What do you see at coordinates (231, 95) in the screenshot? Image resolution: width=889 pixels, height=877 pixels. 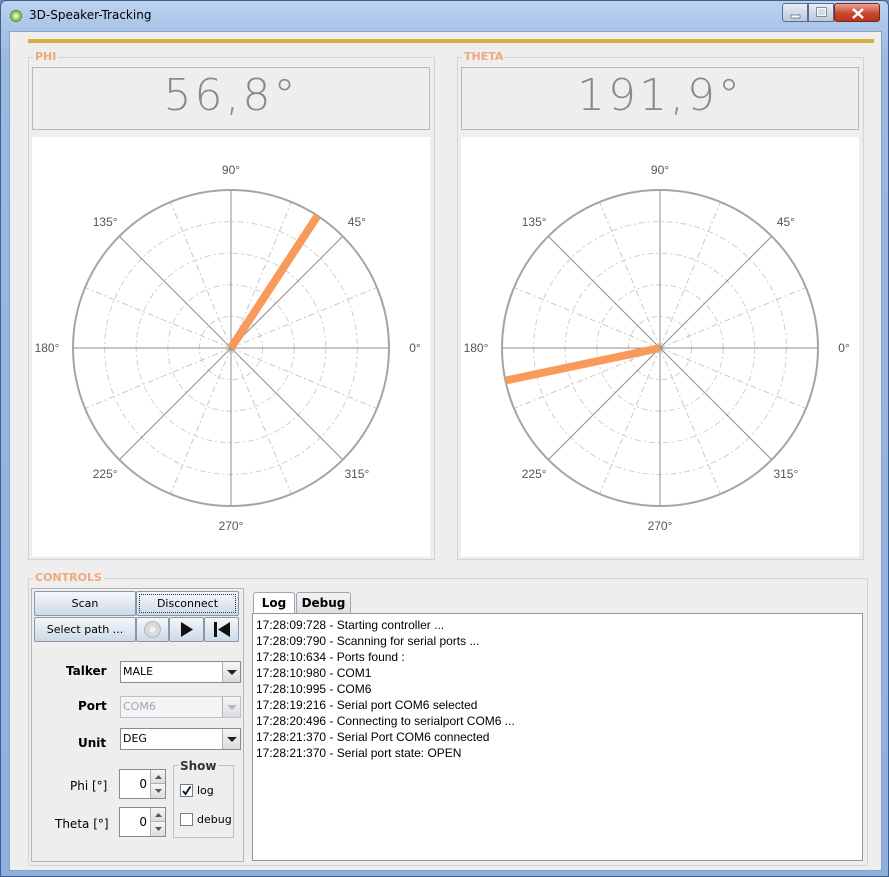 I see `phi-readout-value: 56,8°` at bounding box center [231, 95].